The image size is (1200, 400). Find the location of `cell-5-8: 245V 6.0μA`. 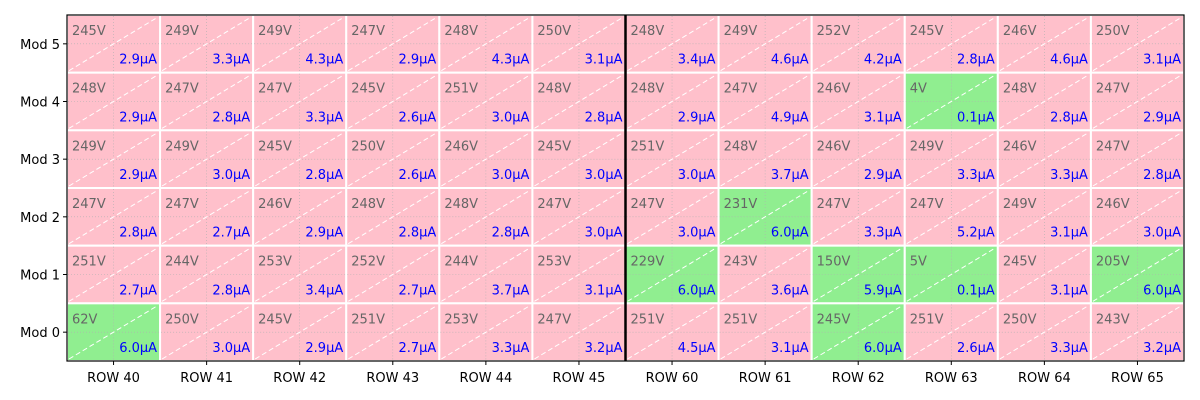

cell-5-8: 245V 6.0μA is located at coordinates (858, 332).